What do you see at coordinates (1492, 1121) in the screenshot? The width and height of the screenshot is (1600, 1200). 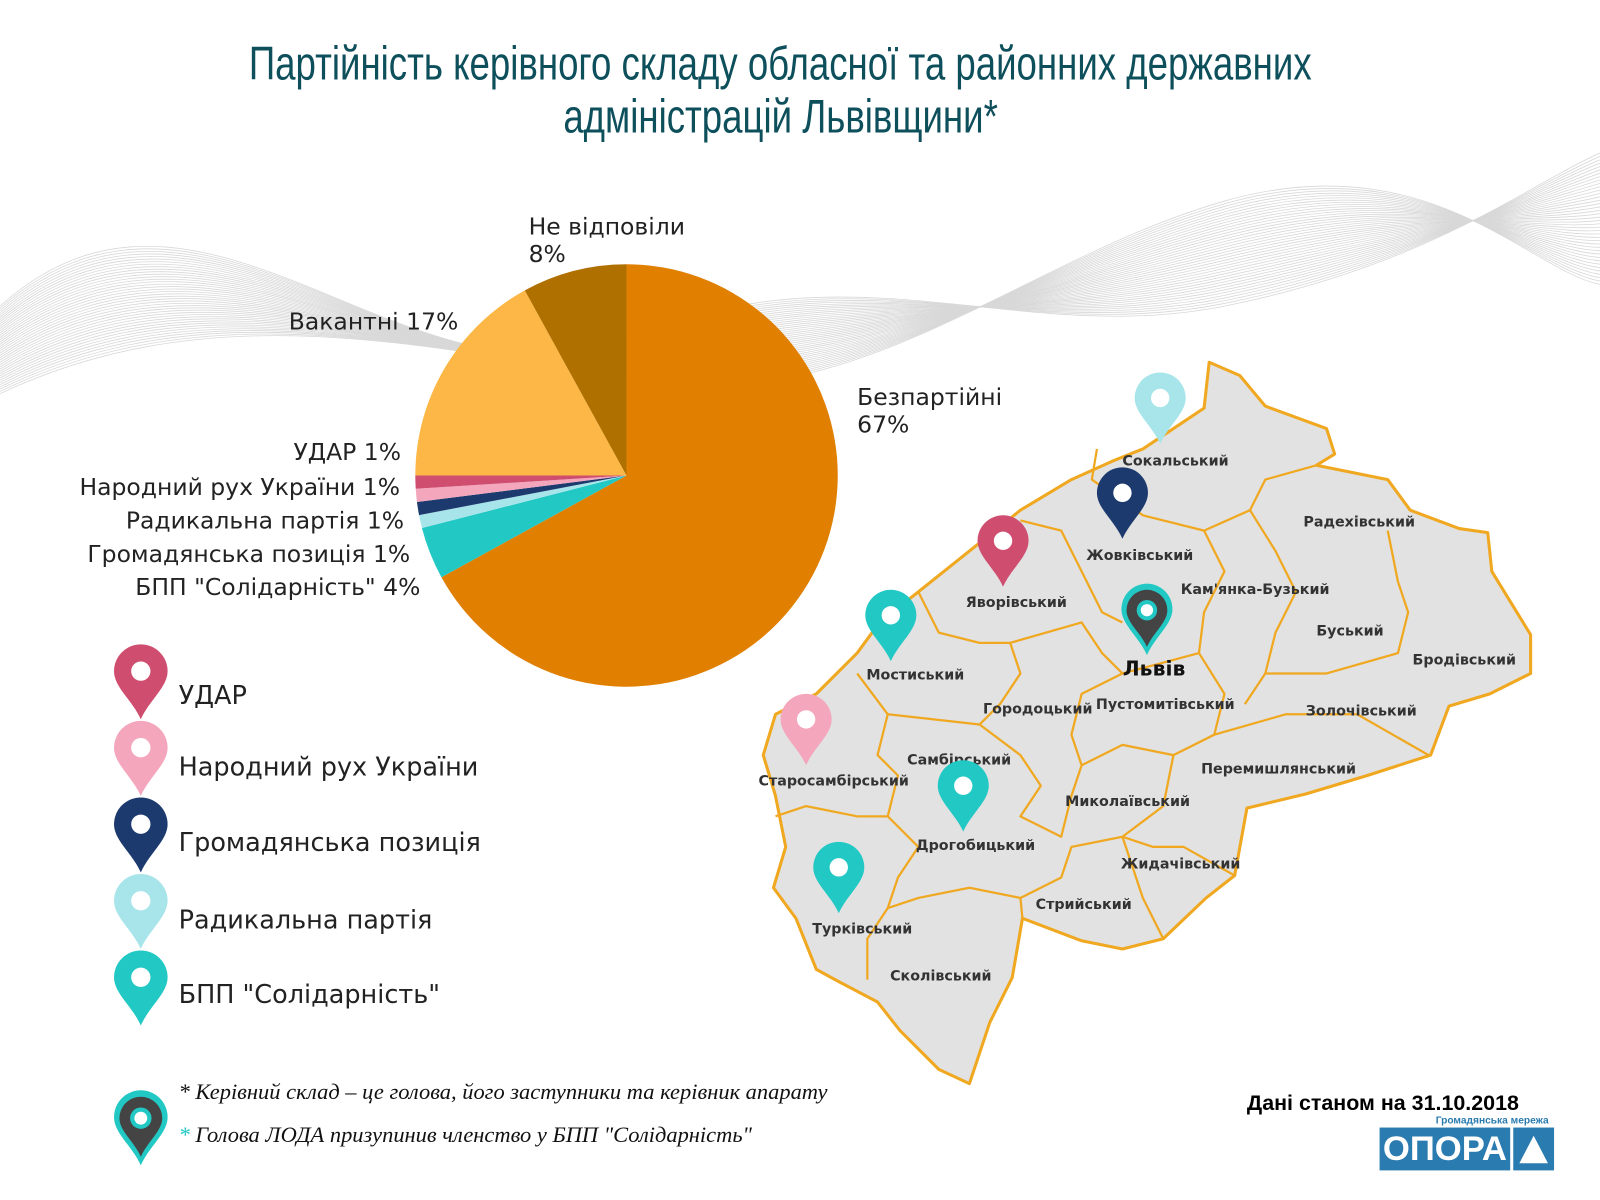 I see `brand-subtitle: Громадянська мережа` at bounding box center [1492, 1121].